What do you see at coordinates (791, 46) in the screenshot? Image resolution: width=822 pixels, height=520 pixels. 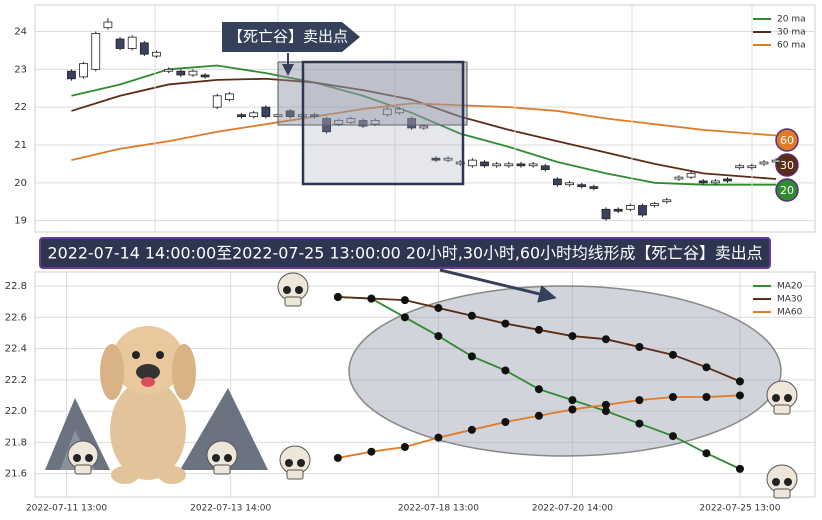 I see `legend-label: 60 ma` at bounding box center [791, 46].